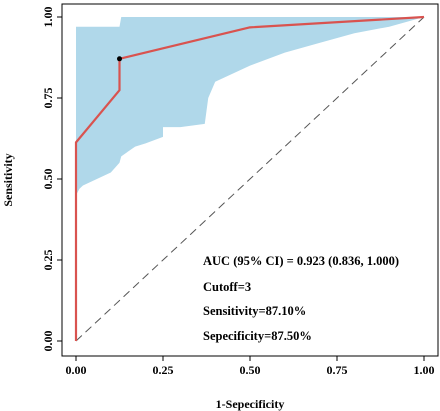 This screenshot has height=411, width=440. Describe the element at coordinates (227, 287) in the screenshot. I see `cutoff-annotation: Cutoff=3` at that location.